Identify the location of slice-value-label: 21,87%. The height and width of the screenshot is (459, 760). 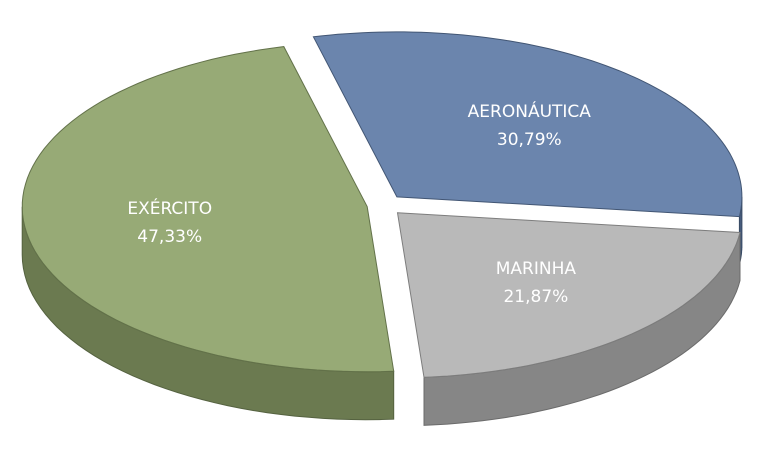
(535, 297).